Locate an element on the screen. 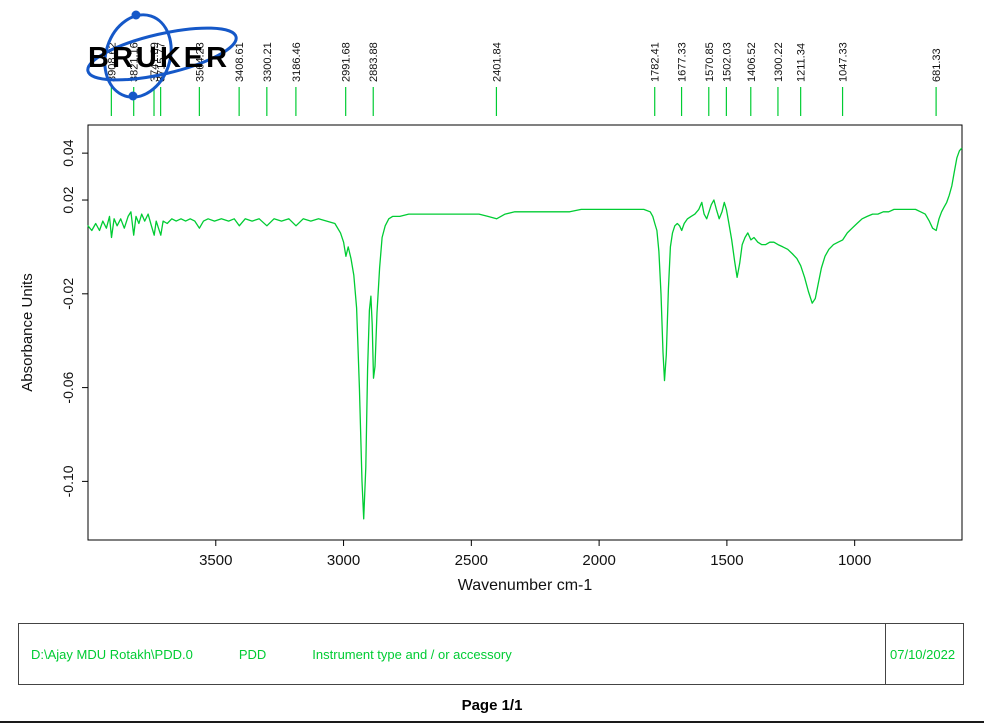 The height and width of the screenshot is (723, 984). svg-text: 2991.68 is located at coordinates (347, 62).